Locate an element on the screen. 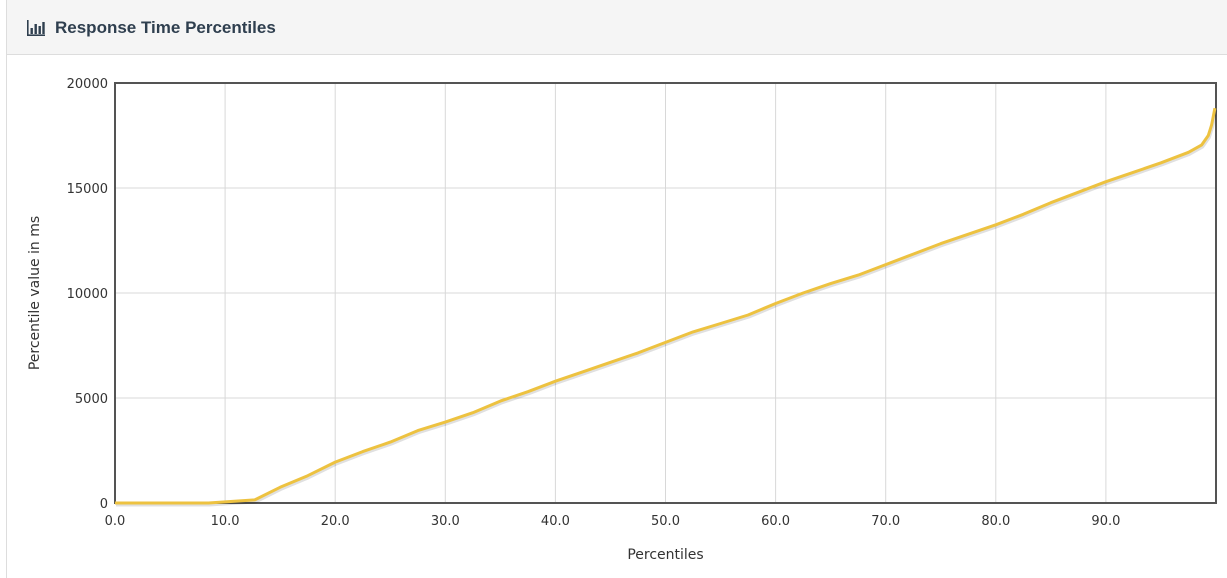 The width and height of the screenshot is (1227, 578). x-axis-title: Percentiles is located at coordinates (665, 555).